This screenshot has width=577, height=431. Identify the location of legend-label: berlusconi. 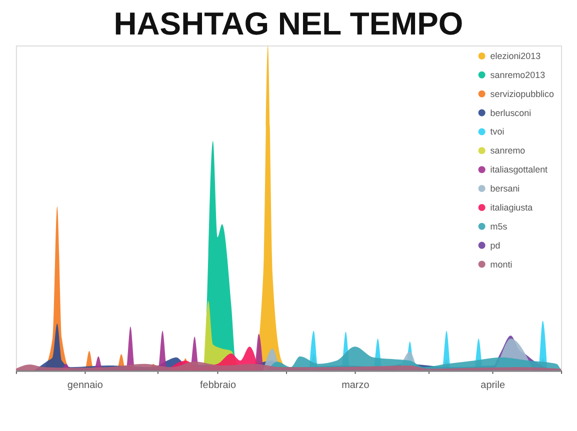
(511, 113).